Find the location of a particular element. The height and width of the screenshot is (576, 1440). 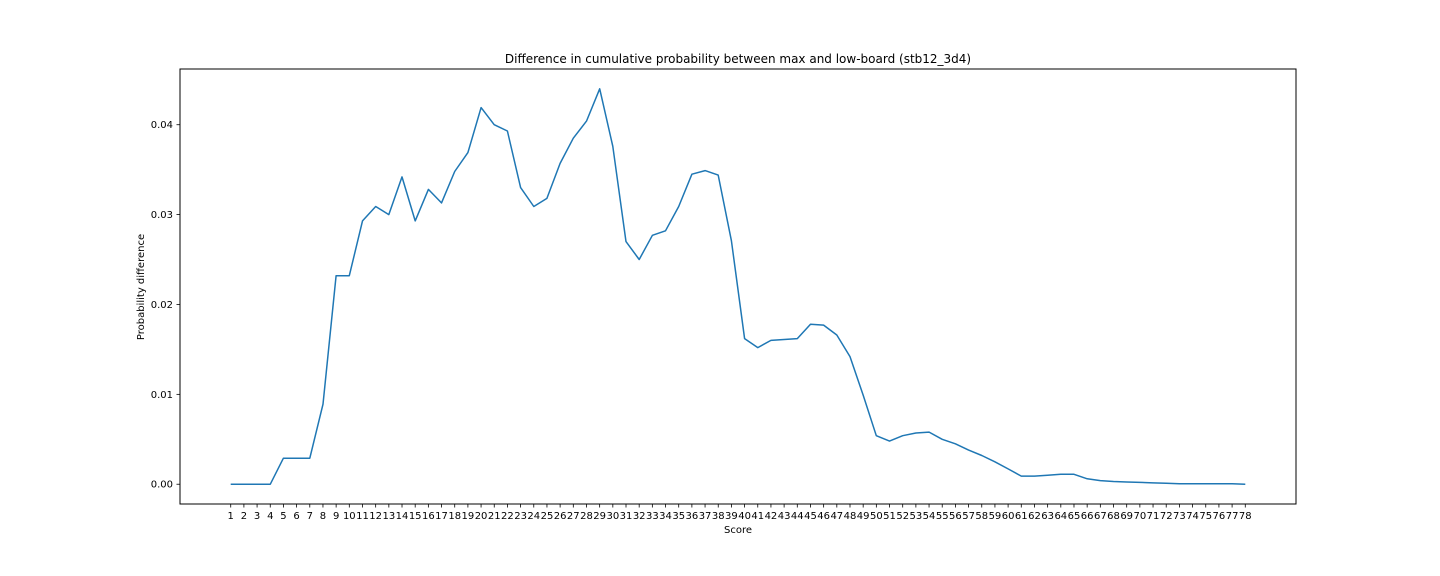

x-tick-label: 41 is located at coordinates (757, 516).